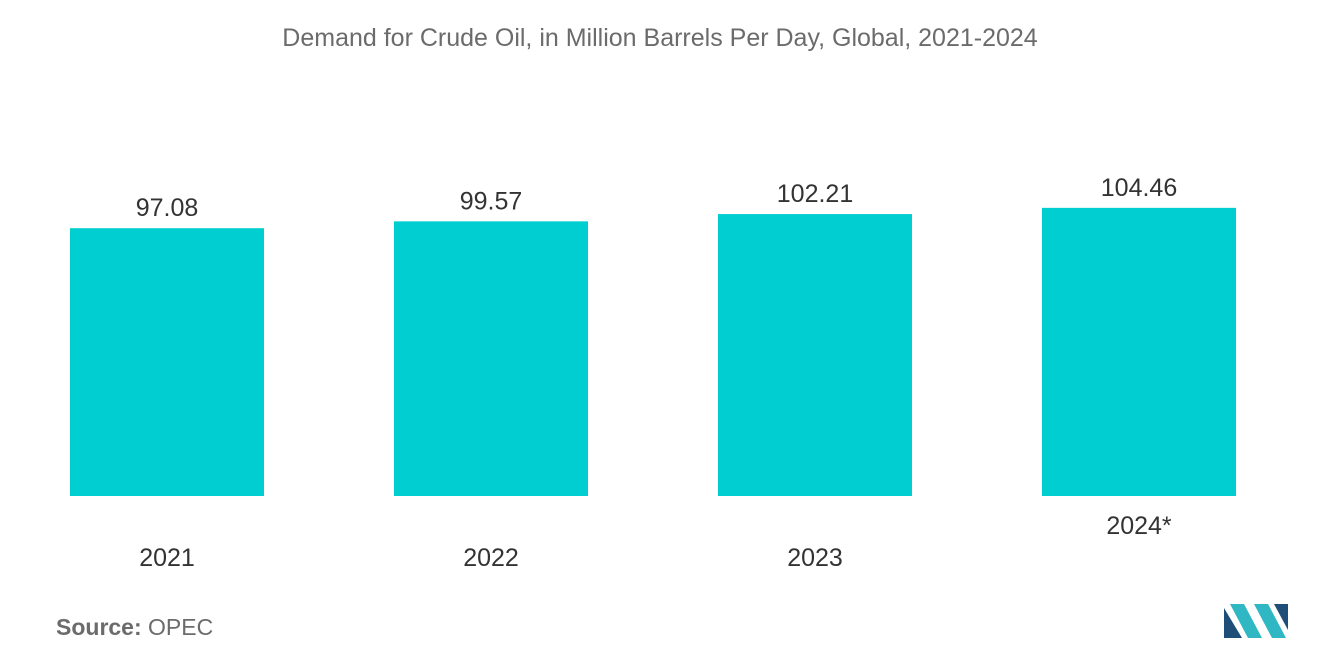 The height and width of the screenshot is (665, 1320). Describe the element at coordinates (99, 627) in the screenshot. I see `source-label: Source:` at that location.